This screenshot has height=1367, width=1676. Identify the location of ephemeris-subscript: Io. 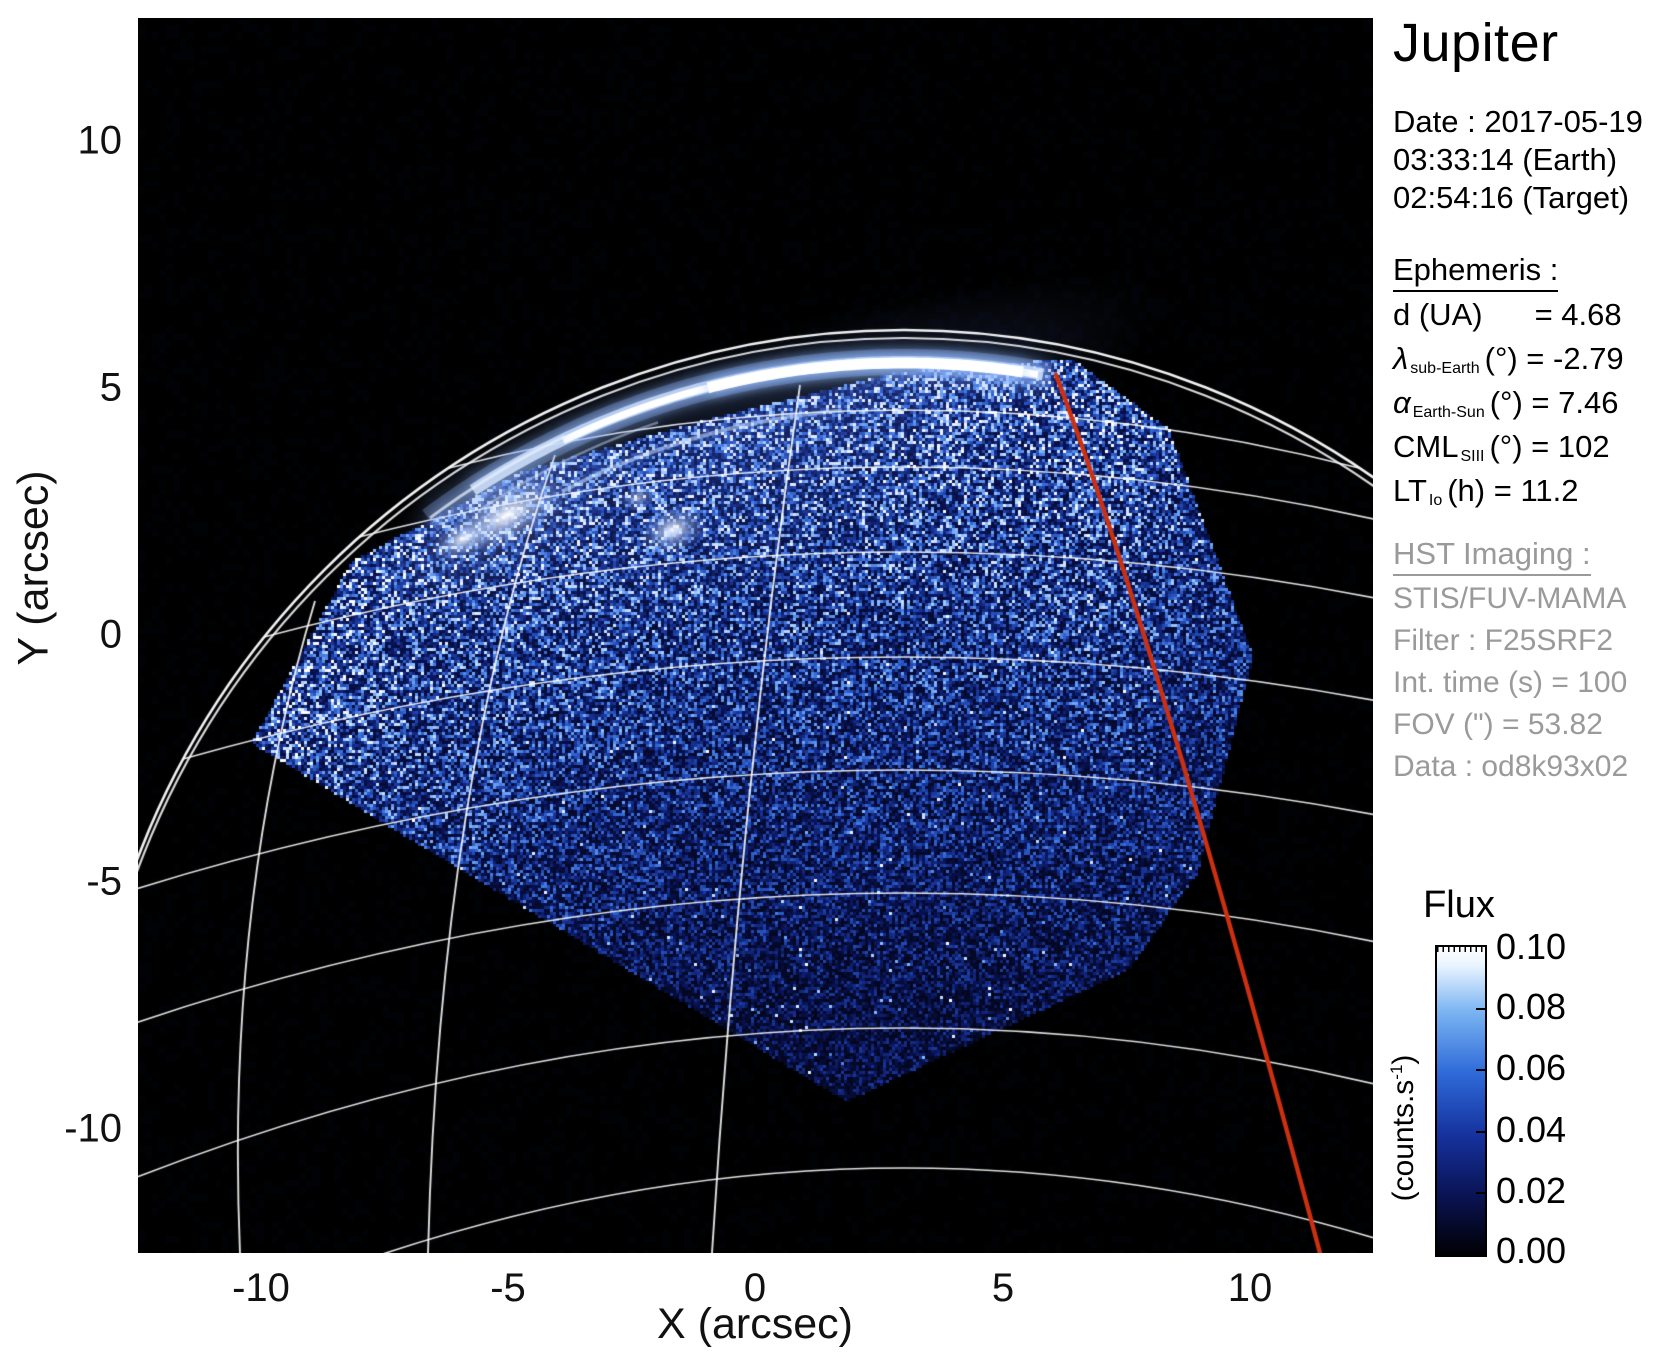
(1435, 500).